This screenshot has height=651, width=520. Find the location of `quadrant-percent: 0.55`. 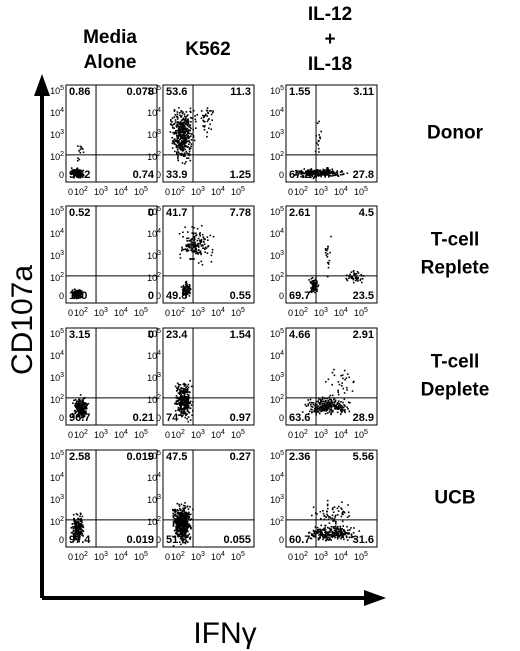

quadrant-percent: 0.55 is located at coordinates (240, 296).